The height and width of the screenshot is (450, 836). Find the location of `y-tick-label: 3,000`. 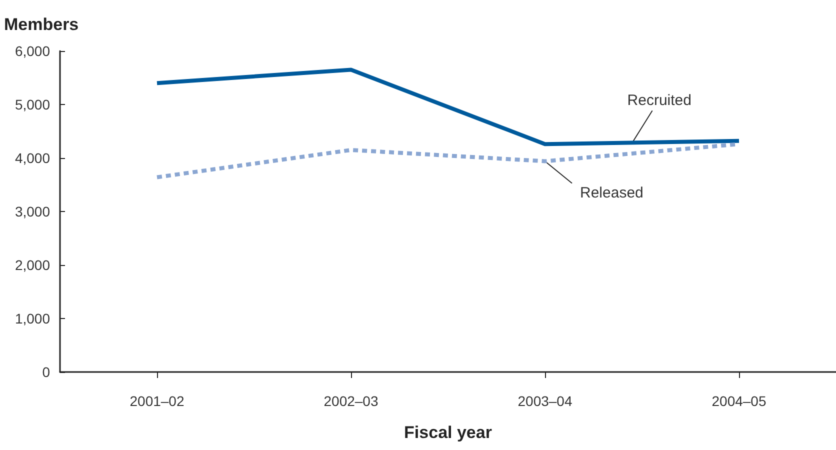

y-tick-label: 3,000 is located at coordinates (32, 212).